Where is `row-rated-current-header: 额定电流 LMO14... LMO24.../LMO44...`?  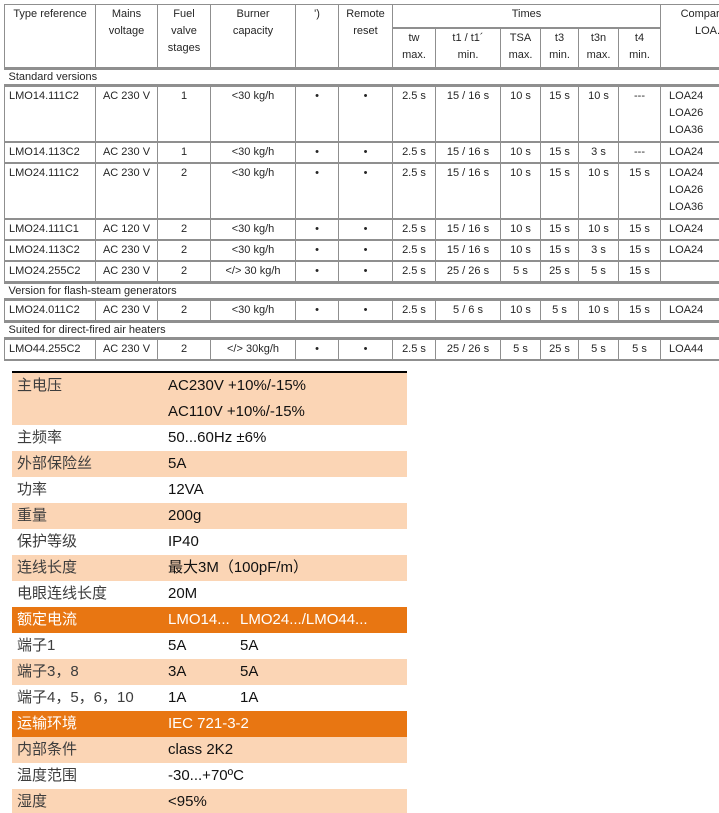 row-rated-current-header: 额定电流 LMO14... LMO24.../LMO44... is located at coordinates (209, 620).